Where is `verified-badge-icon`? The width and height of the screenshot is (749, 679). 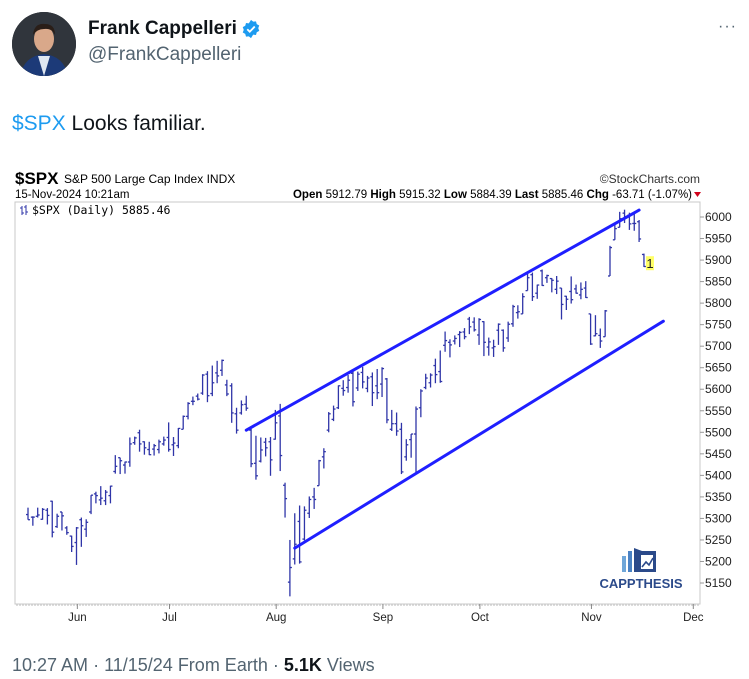
verified-badge-icon is located at coordinates (251, 29).